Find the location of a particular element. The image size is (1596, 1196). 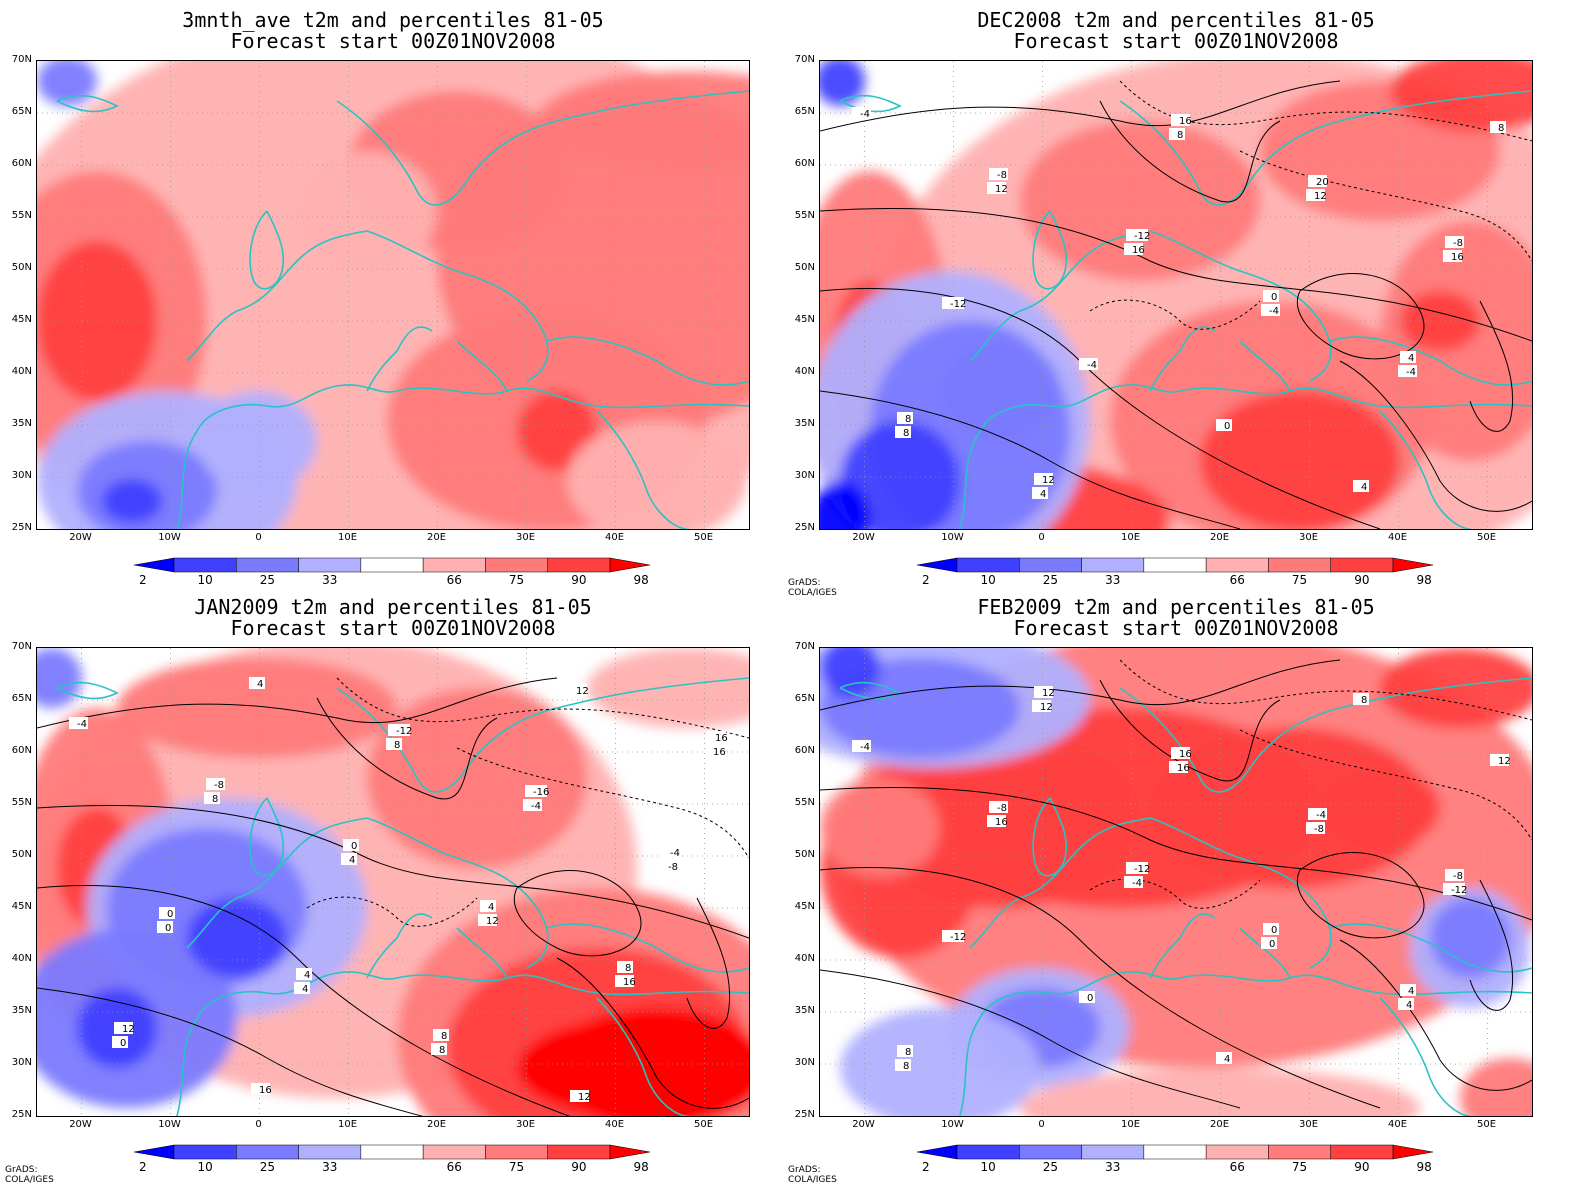

lat-label: 30N is located at coordinates (804, 475).